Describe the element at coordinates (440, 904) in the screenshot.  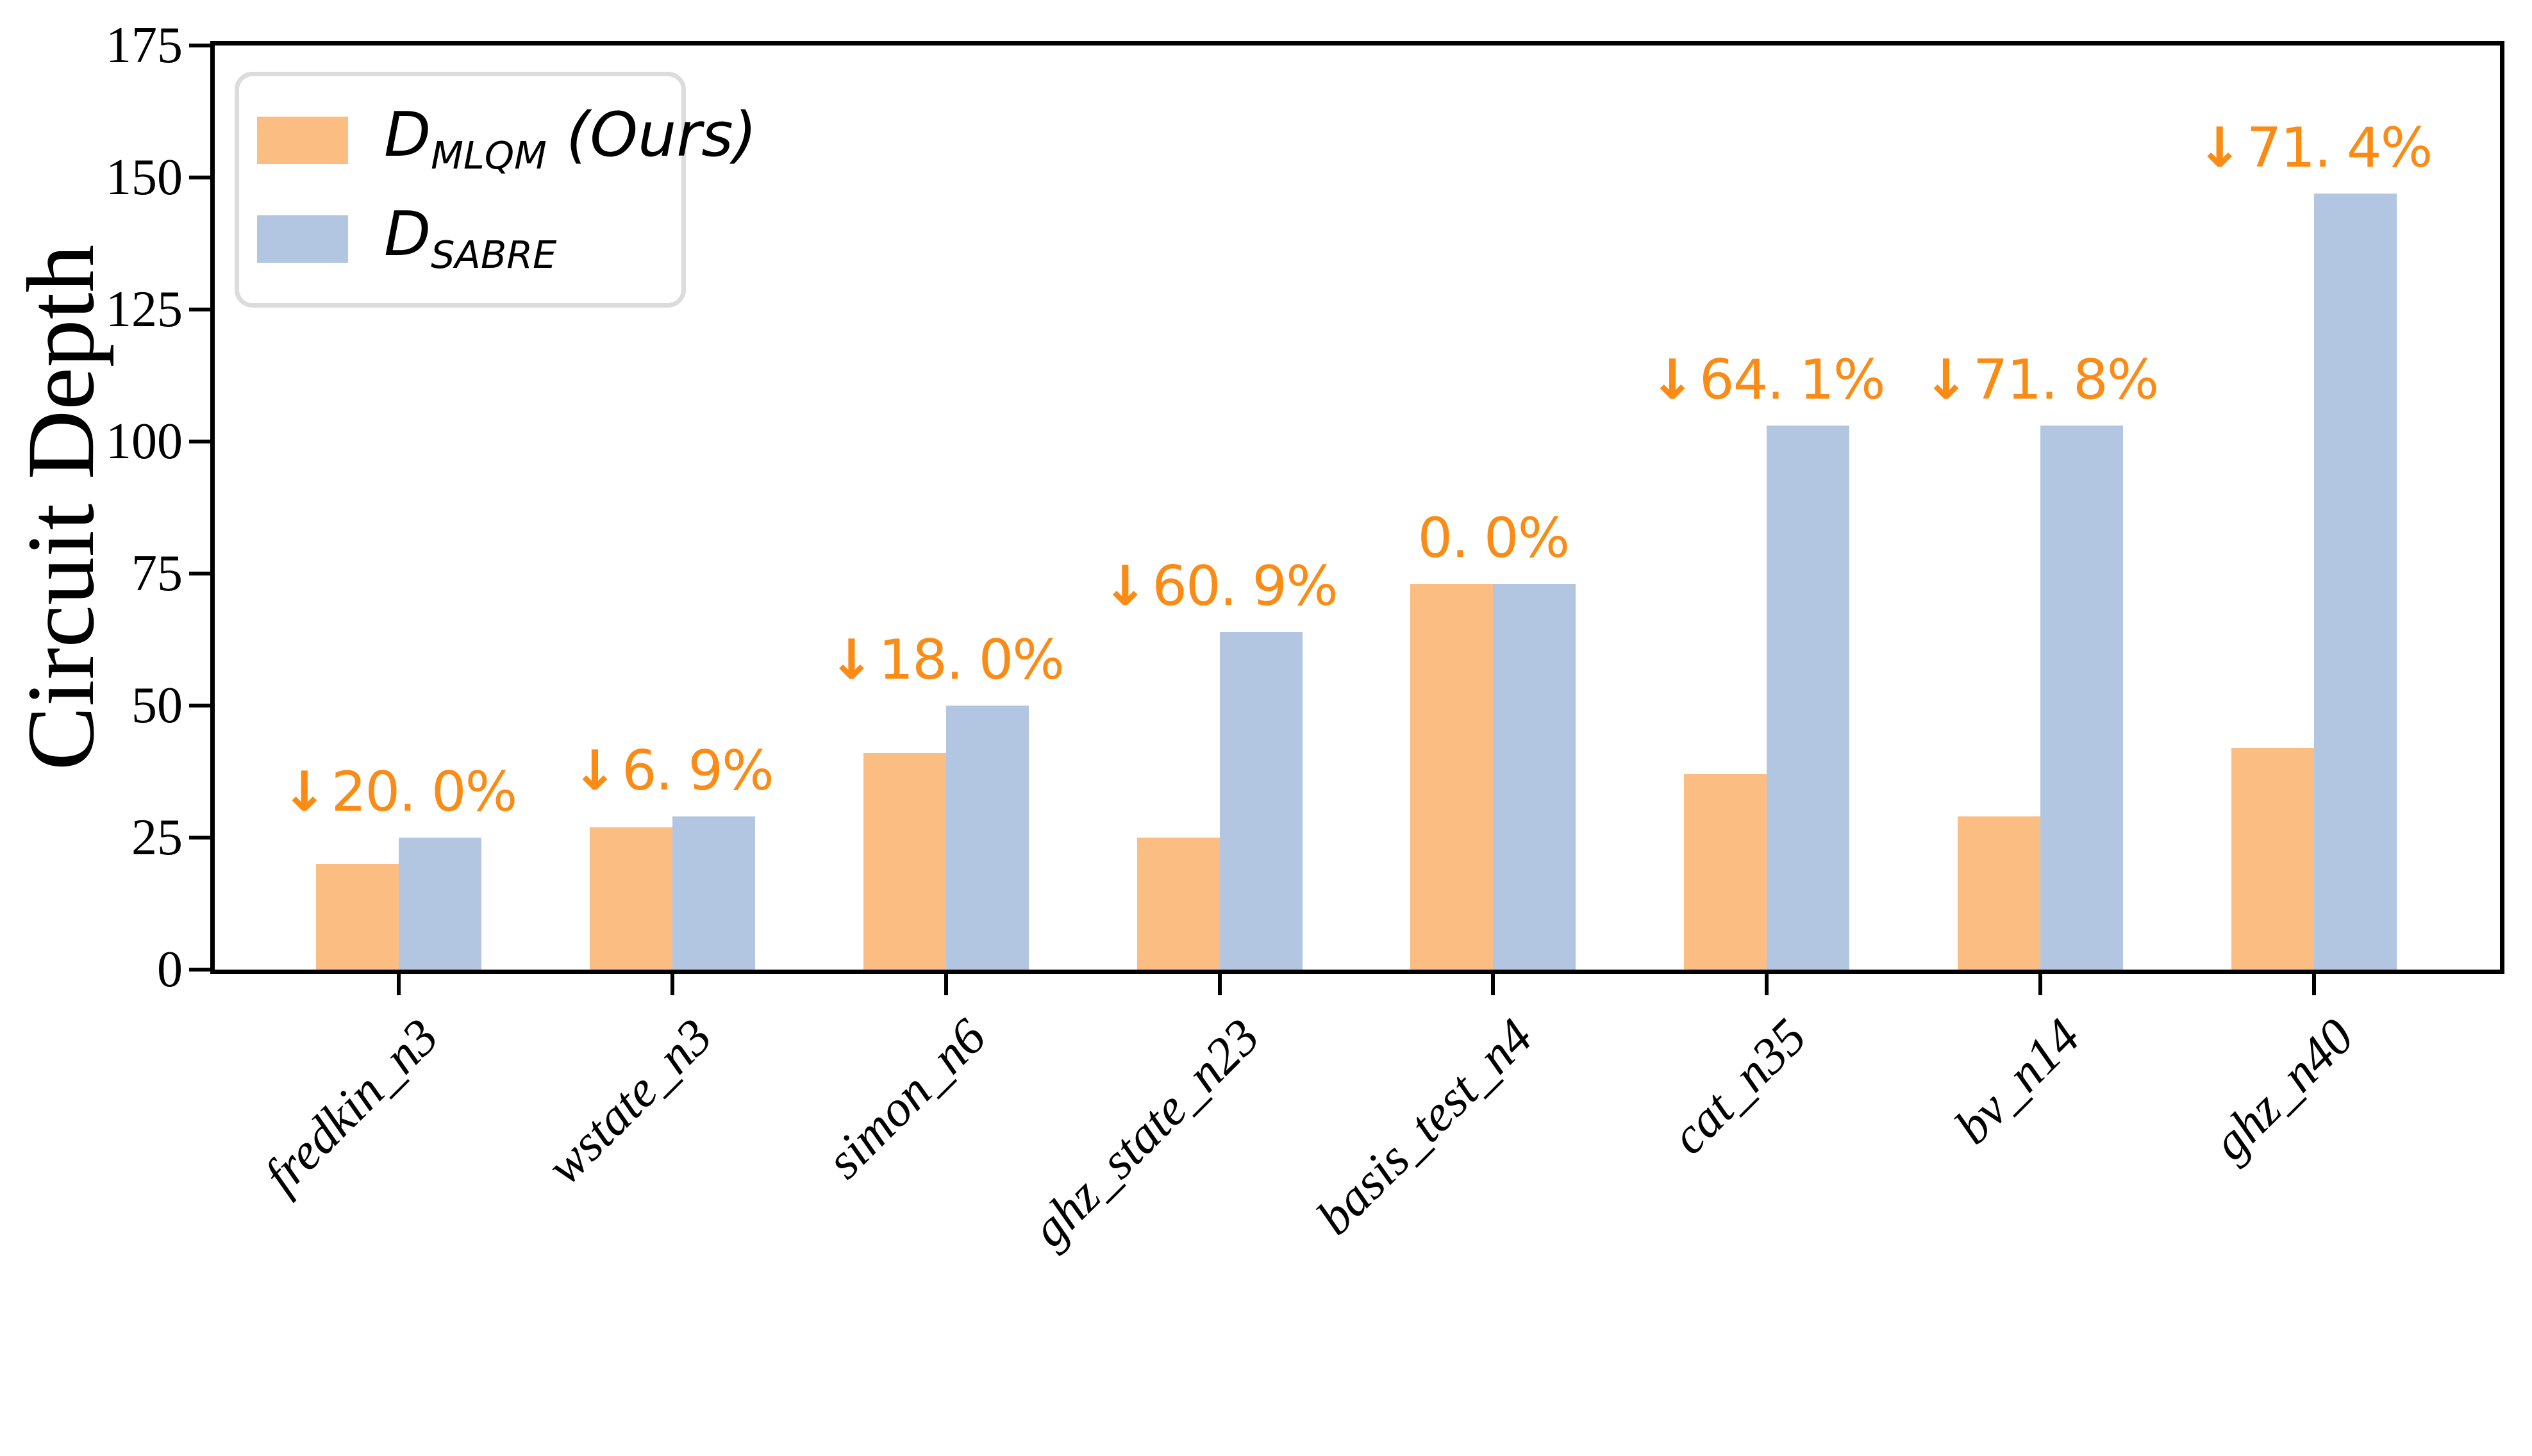
I see `bar-sabre-fredkin_n3` at that location.